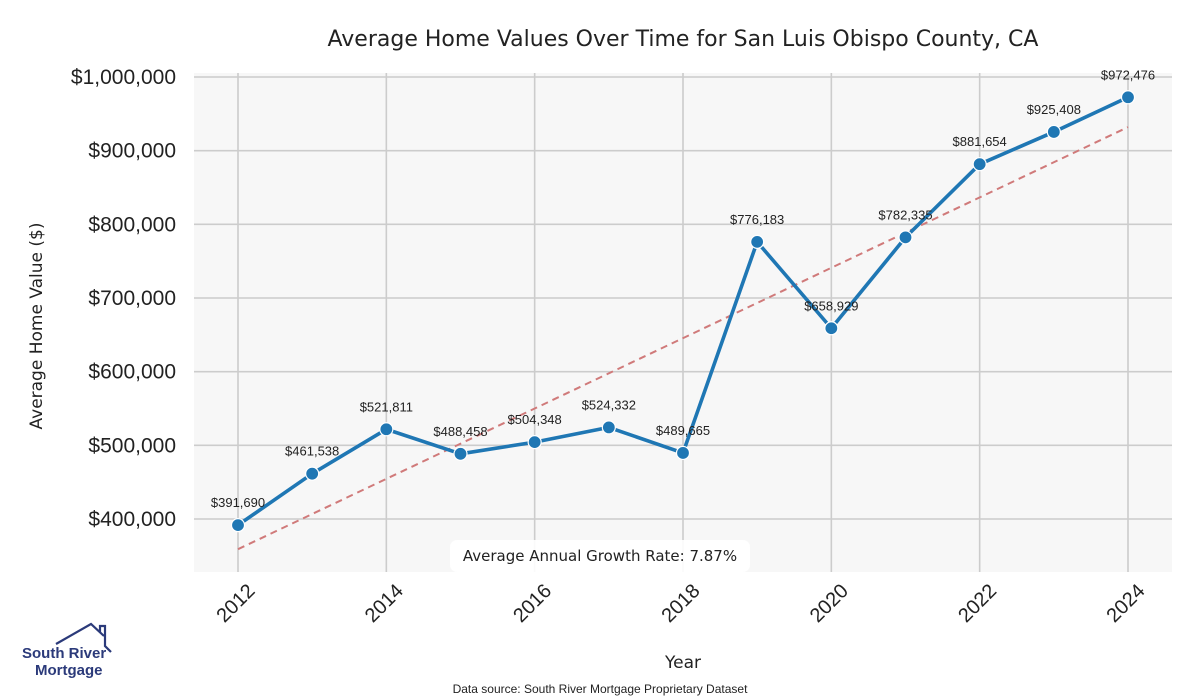  Describe the element at coordinates (312, 451) in the screenshot. I see `data-label: $461,538` at that location.